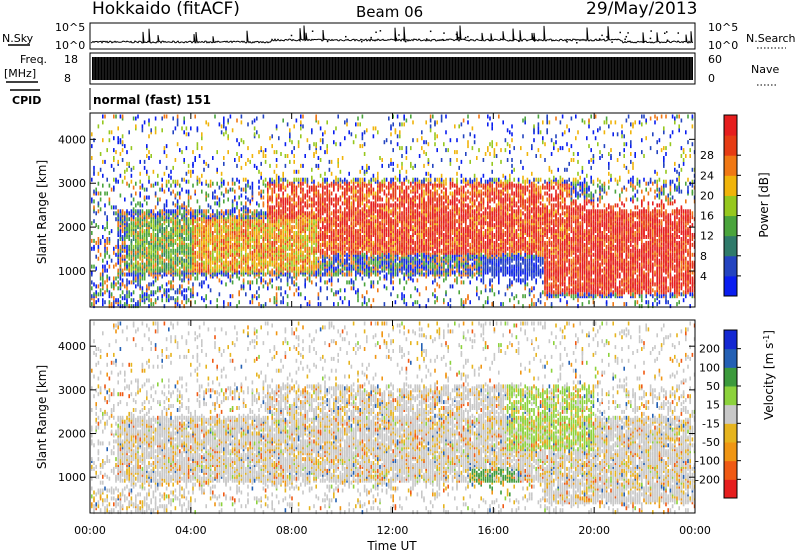  What do you see at coordinates (152, 100) in the screenshot?
I see `cpid-value: normal (fast) 151` at bounding box center [152, 100].